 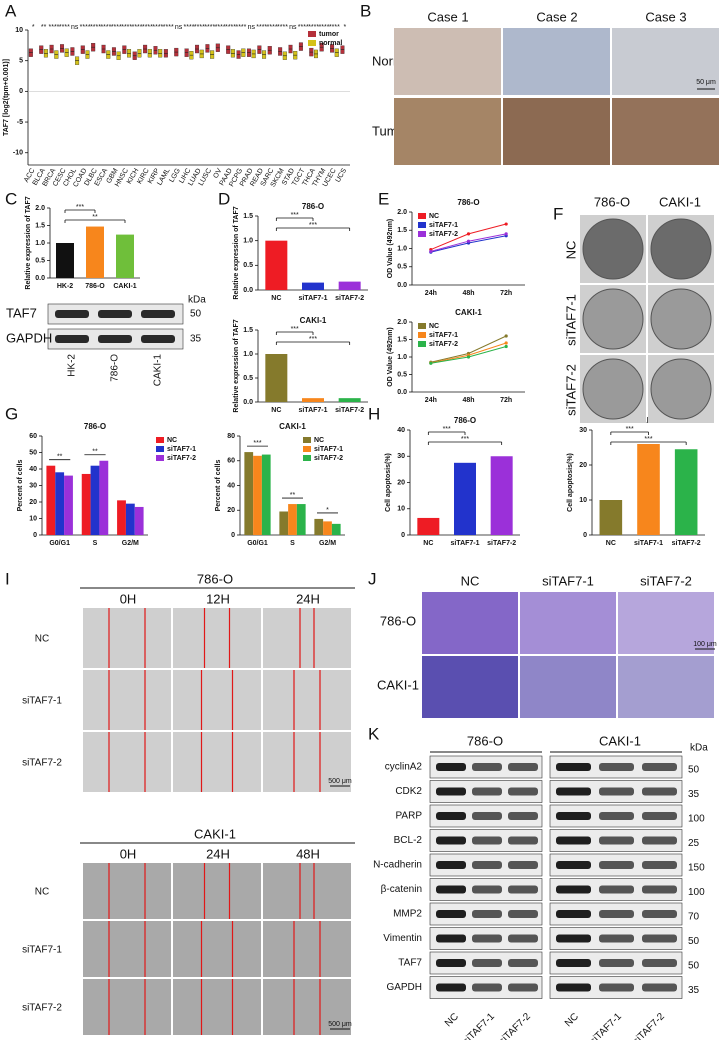 What do you see at coordinates (706, 82) in the screenshot?
I see `scale-label: 50 μm` at bounding box center [706, 82].